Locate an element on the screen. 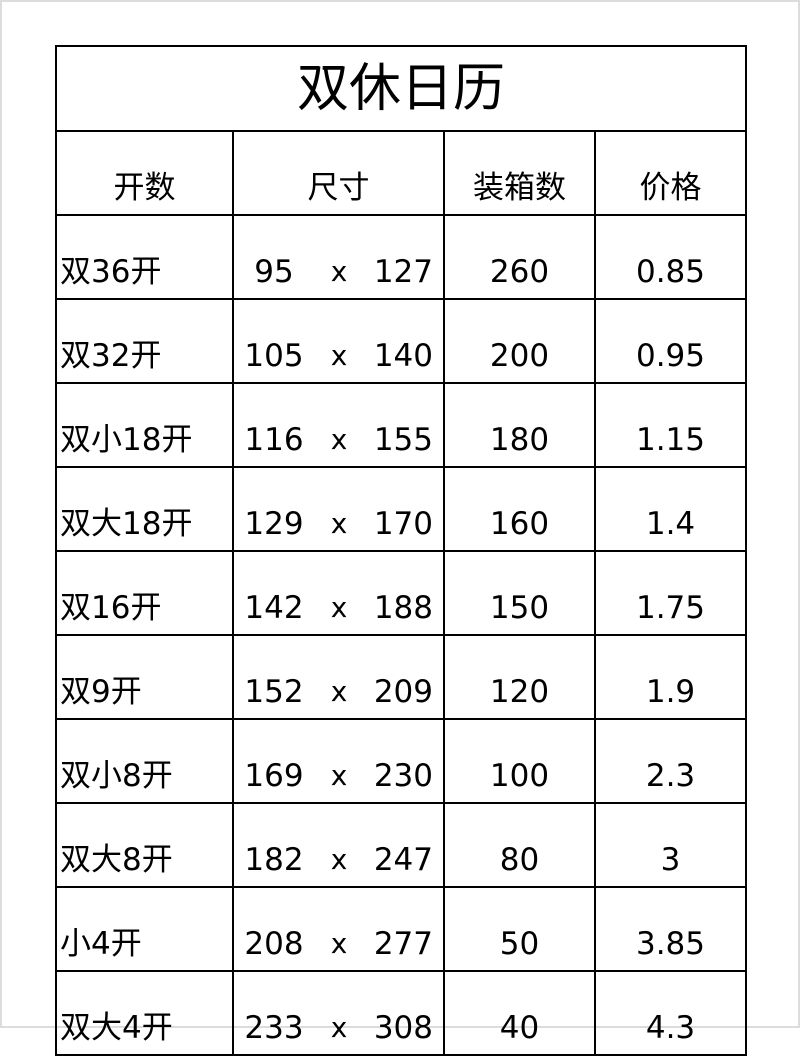 This screenshot has height=1056, width=800. table-row: 双9开 152 x 209 120 1.9 is located at coordinates (401, 677).